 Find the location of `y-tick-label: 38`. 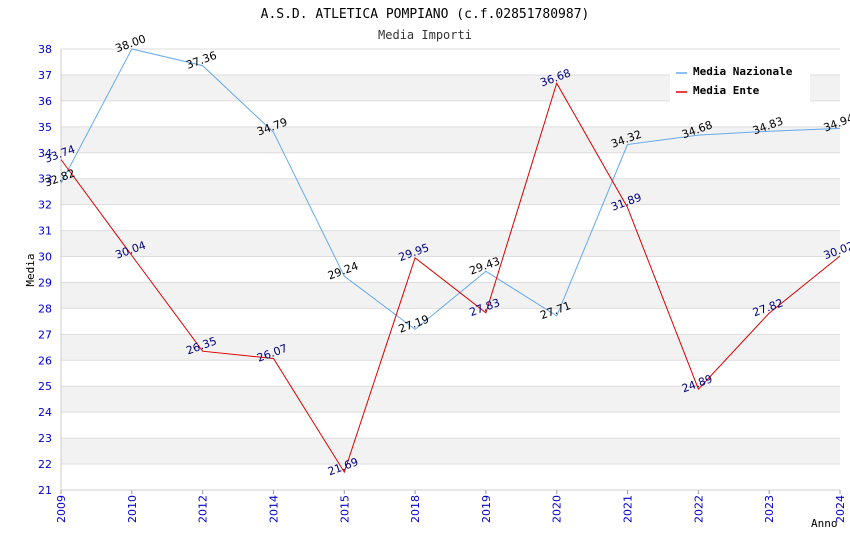

y-tick-label: 38 is located at coordinates (45, 49).